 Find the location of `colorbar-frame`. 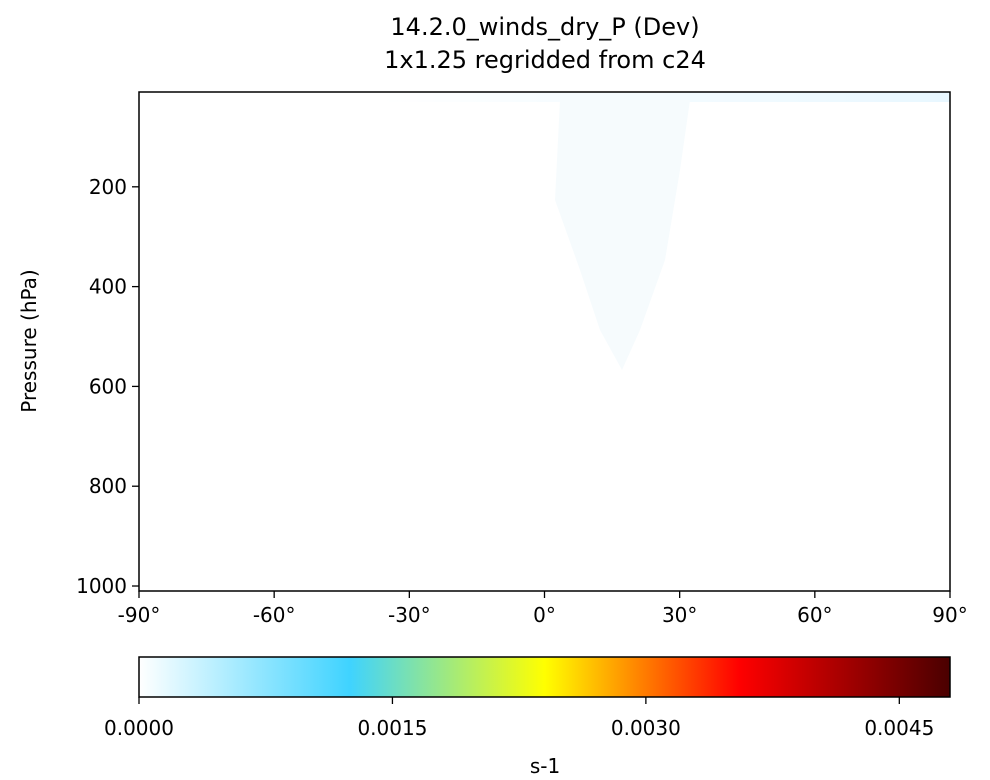

colorbar-frame is located at coordinates (544, 677).